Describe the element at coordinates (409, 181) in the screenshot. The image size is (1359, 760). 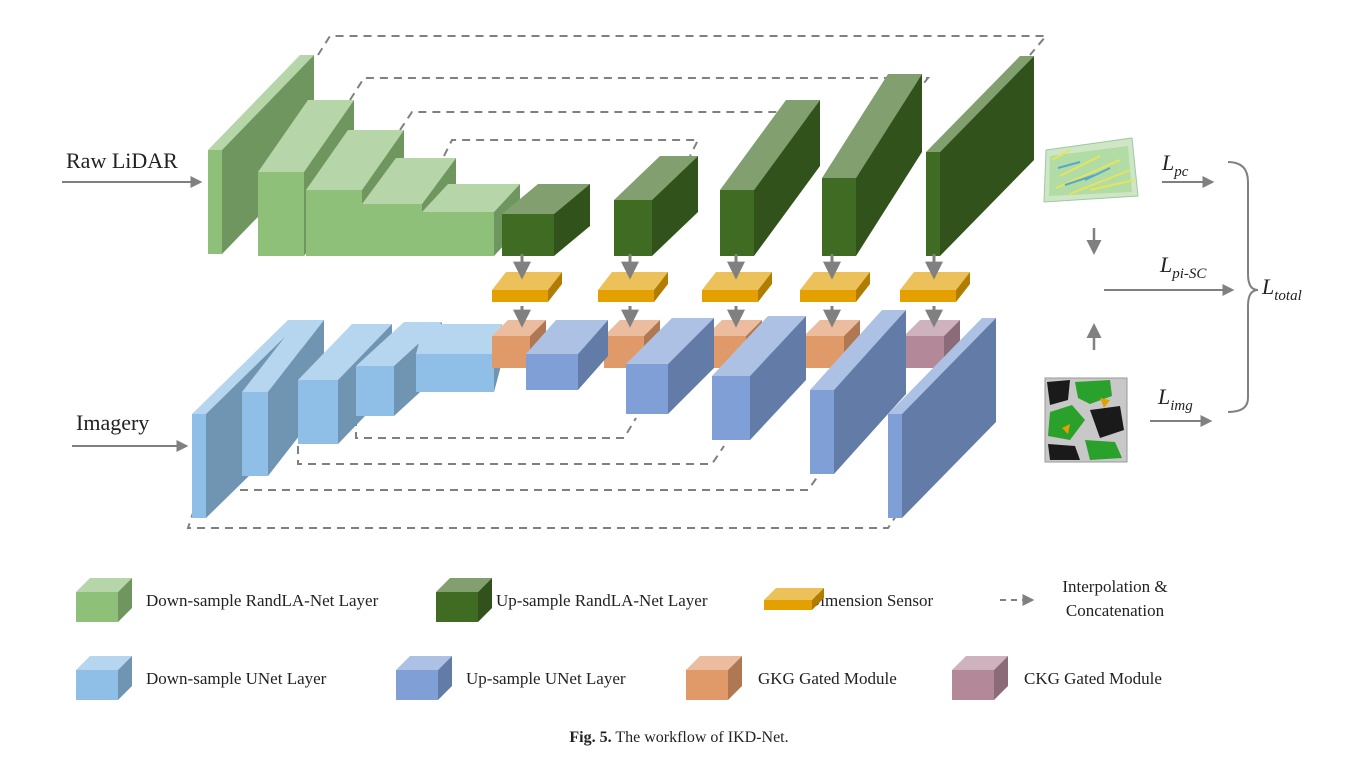
I see `down-randla-4-top` at that location.